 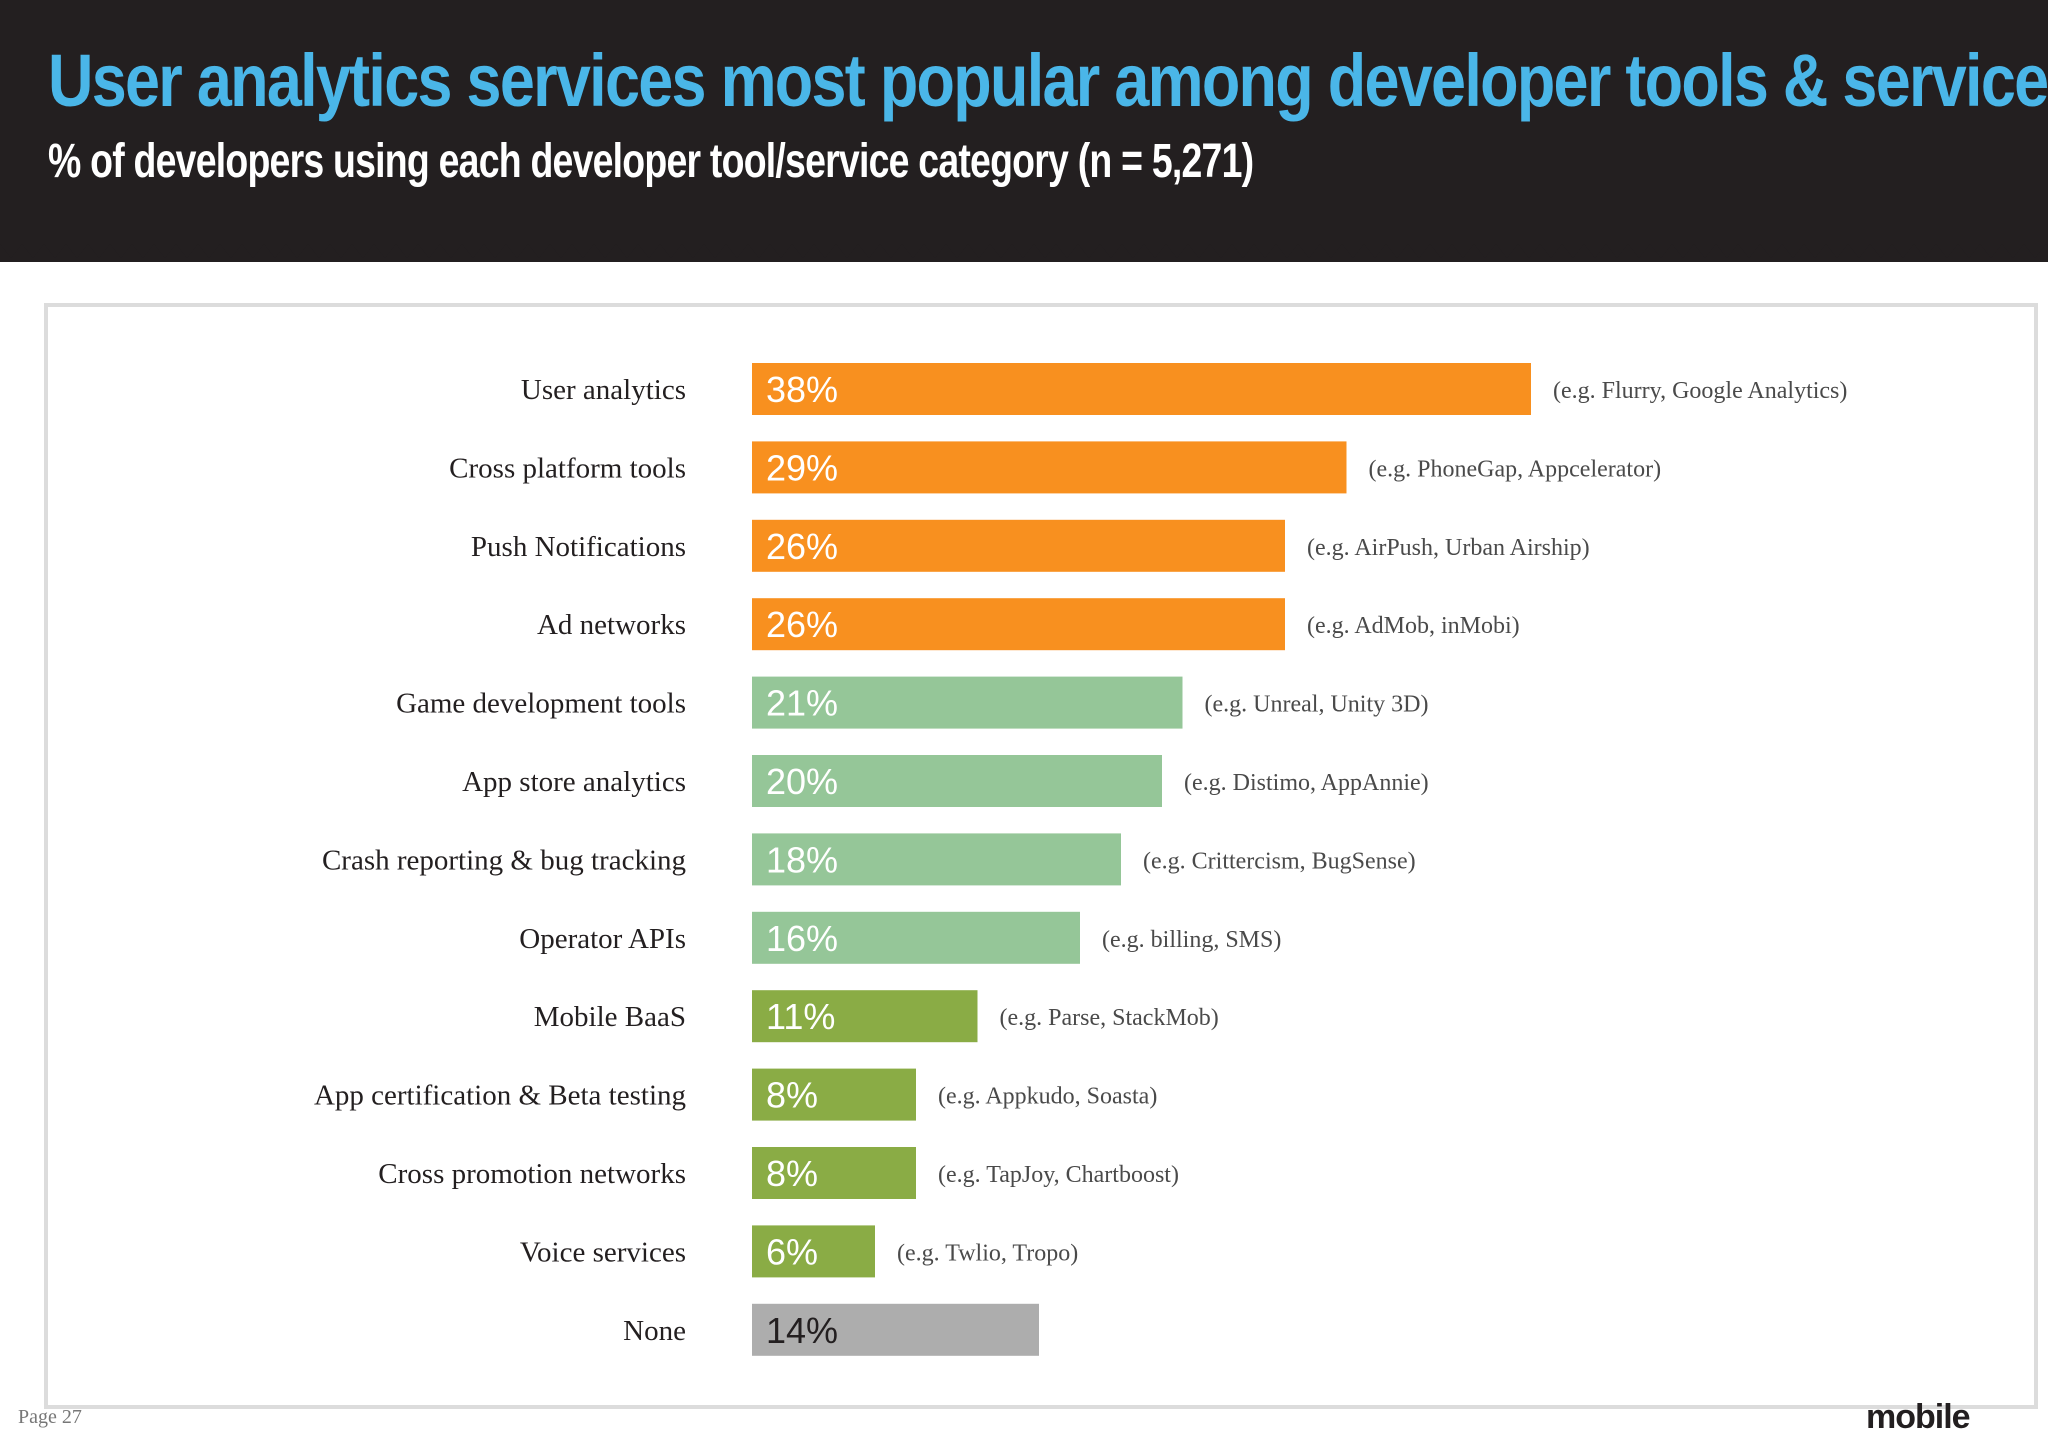 I want to click on category-label: App store analytics, so click(x=574, y=782).